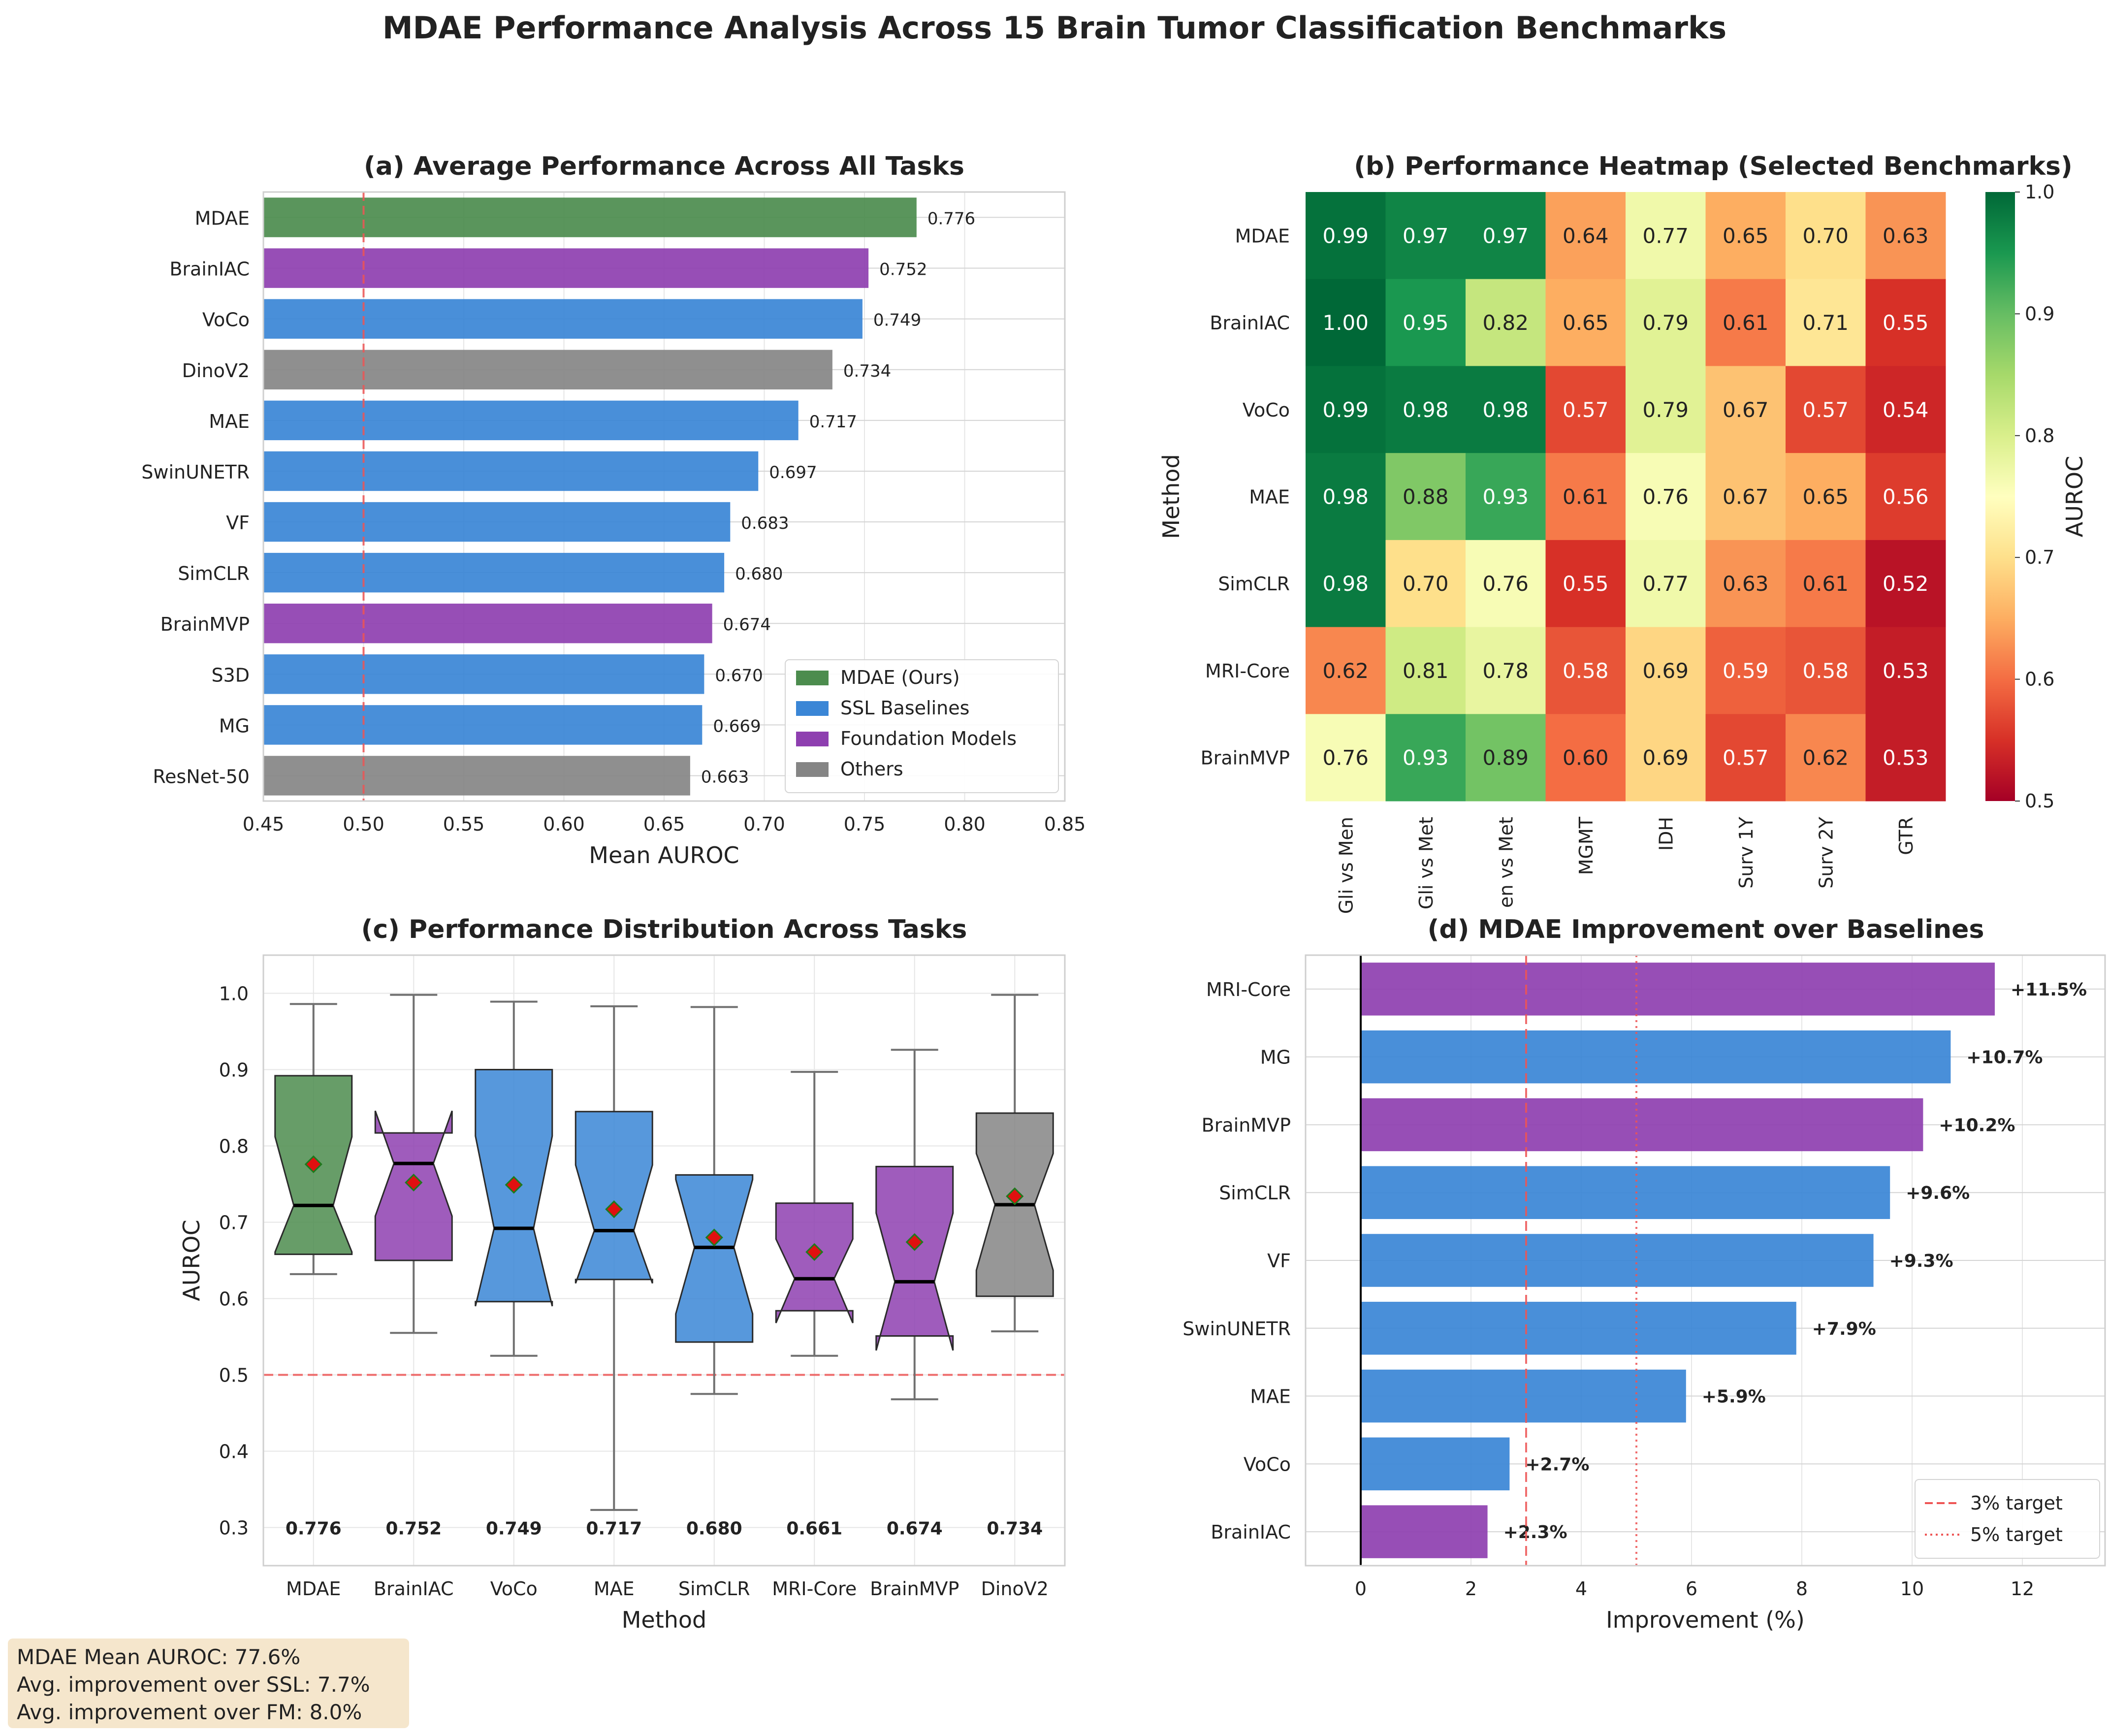  What do you see at coordinates (739, 676) in the screenshot?
I see `value-label: 0.670` at bounding box center [739, 676].